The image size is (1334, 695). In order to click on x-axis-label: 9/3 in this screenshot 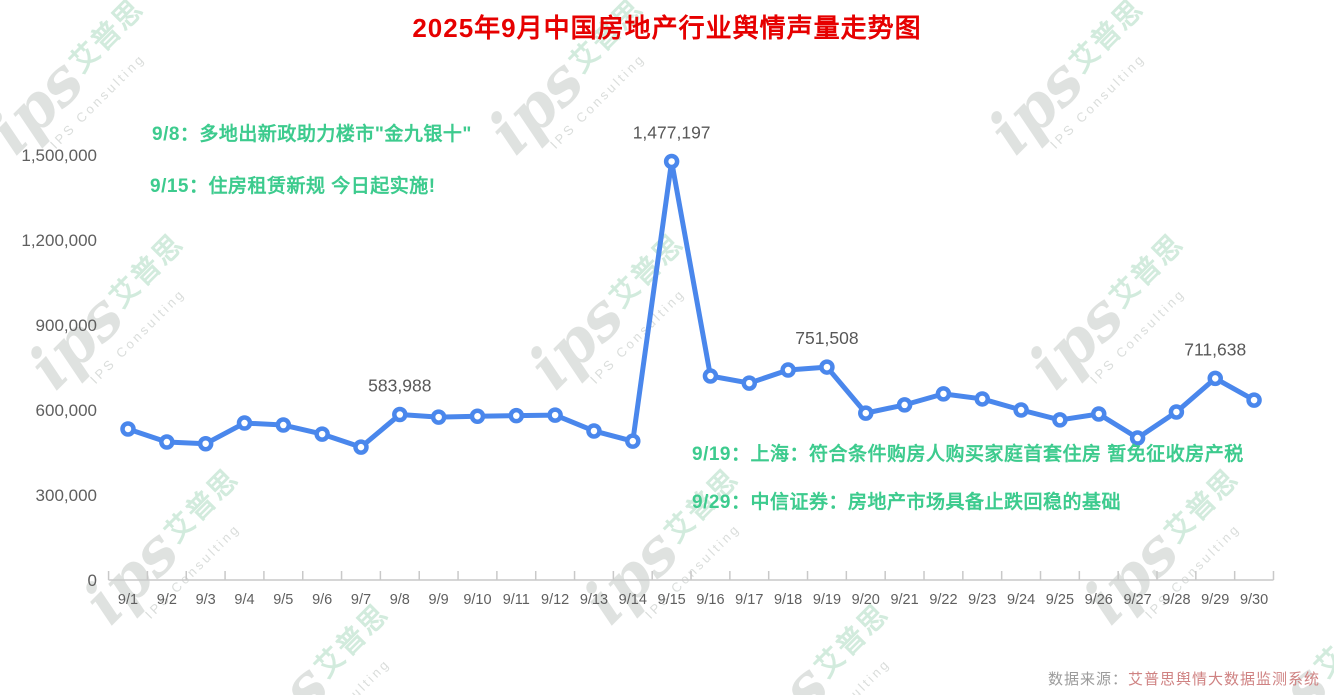, I will do `click(206, 600)`.